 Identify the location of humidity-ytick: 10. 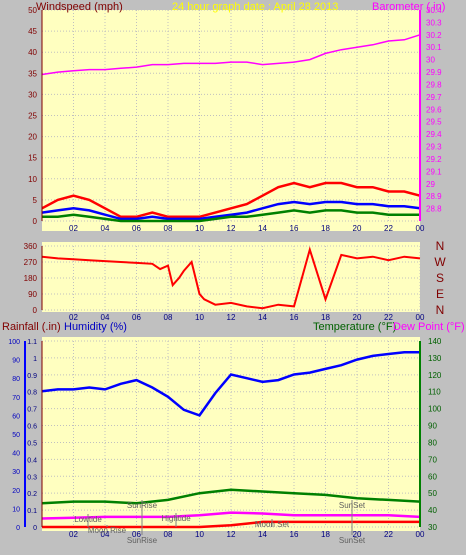
(16, 509).